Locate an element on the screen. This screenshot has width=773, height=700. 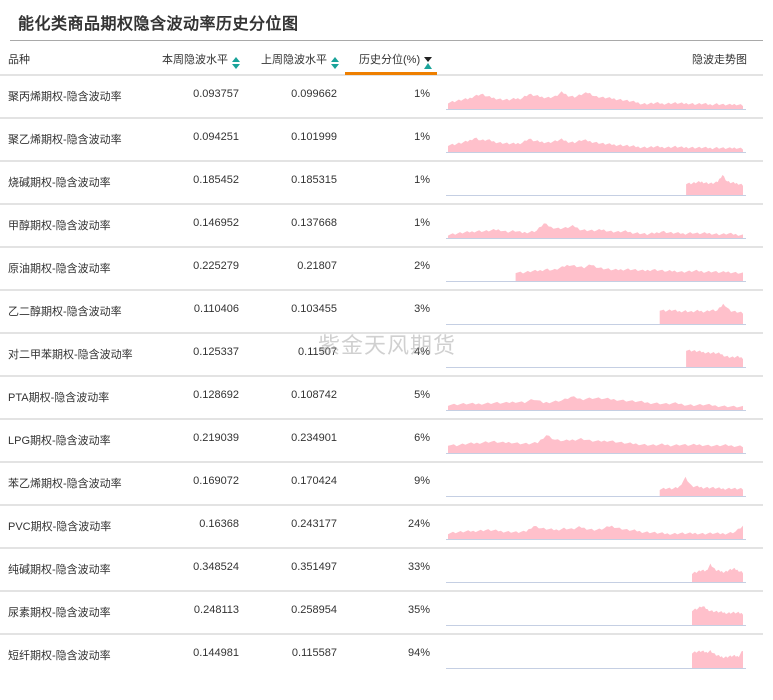
table-row: PVC期权-隐含波动率 0.16368 0.243177 24% is located at coordinates (381, 527).